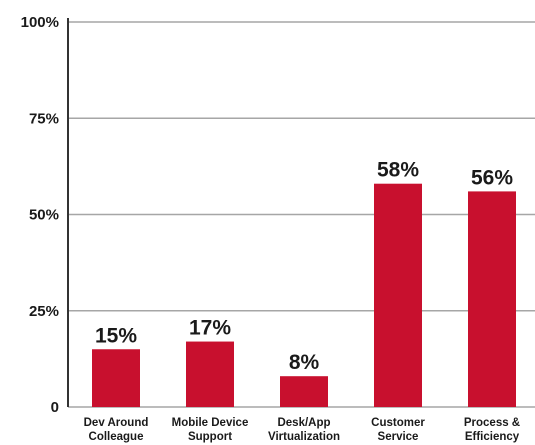 The image size is (535, 445). What do you see at coordinates (398, 423) in the screenshot?
I see `category-label: Customer` at bounding box center [398, 423].